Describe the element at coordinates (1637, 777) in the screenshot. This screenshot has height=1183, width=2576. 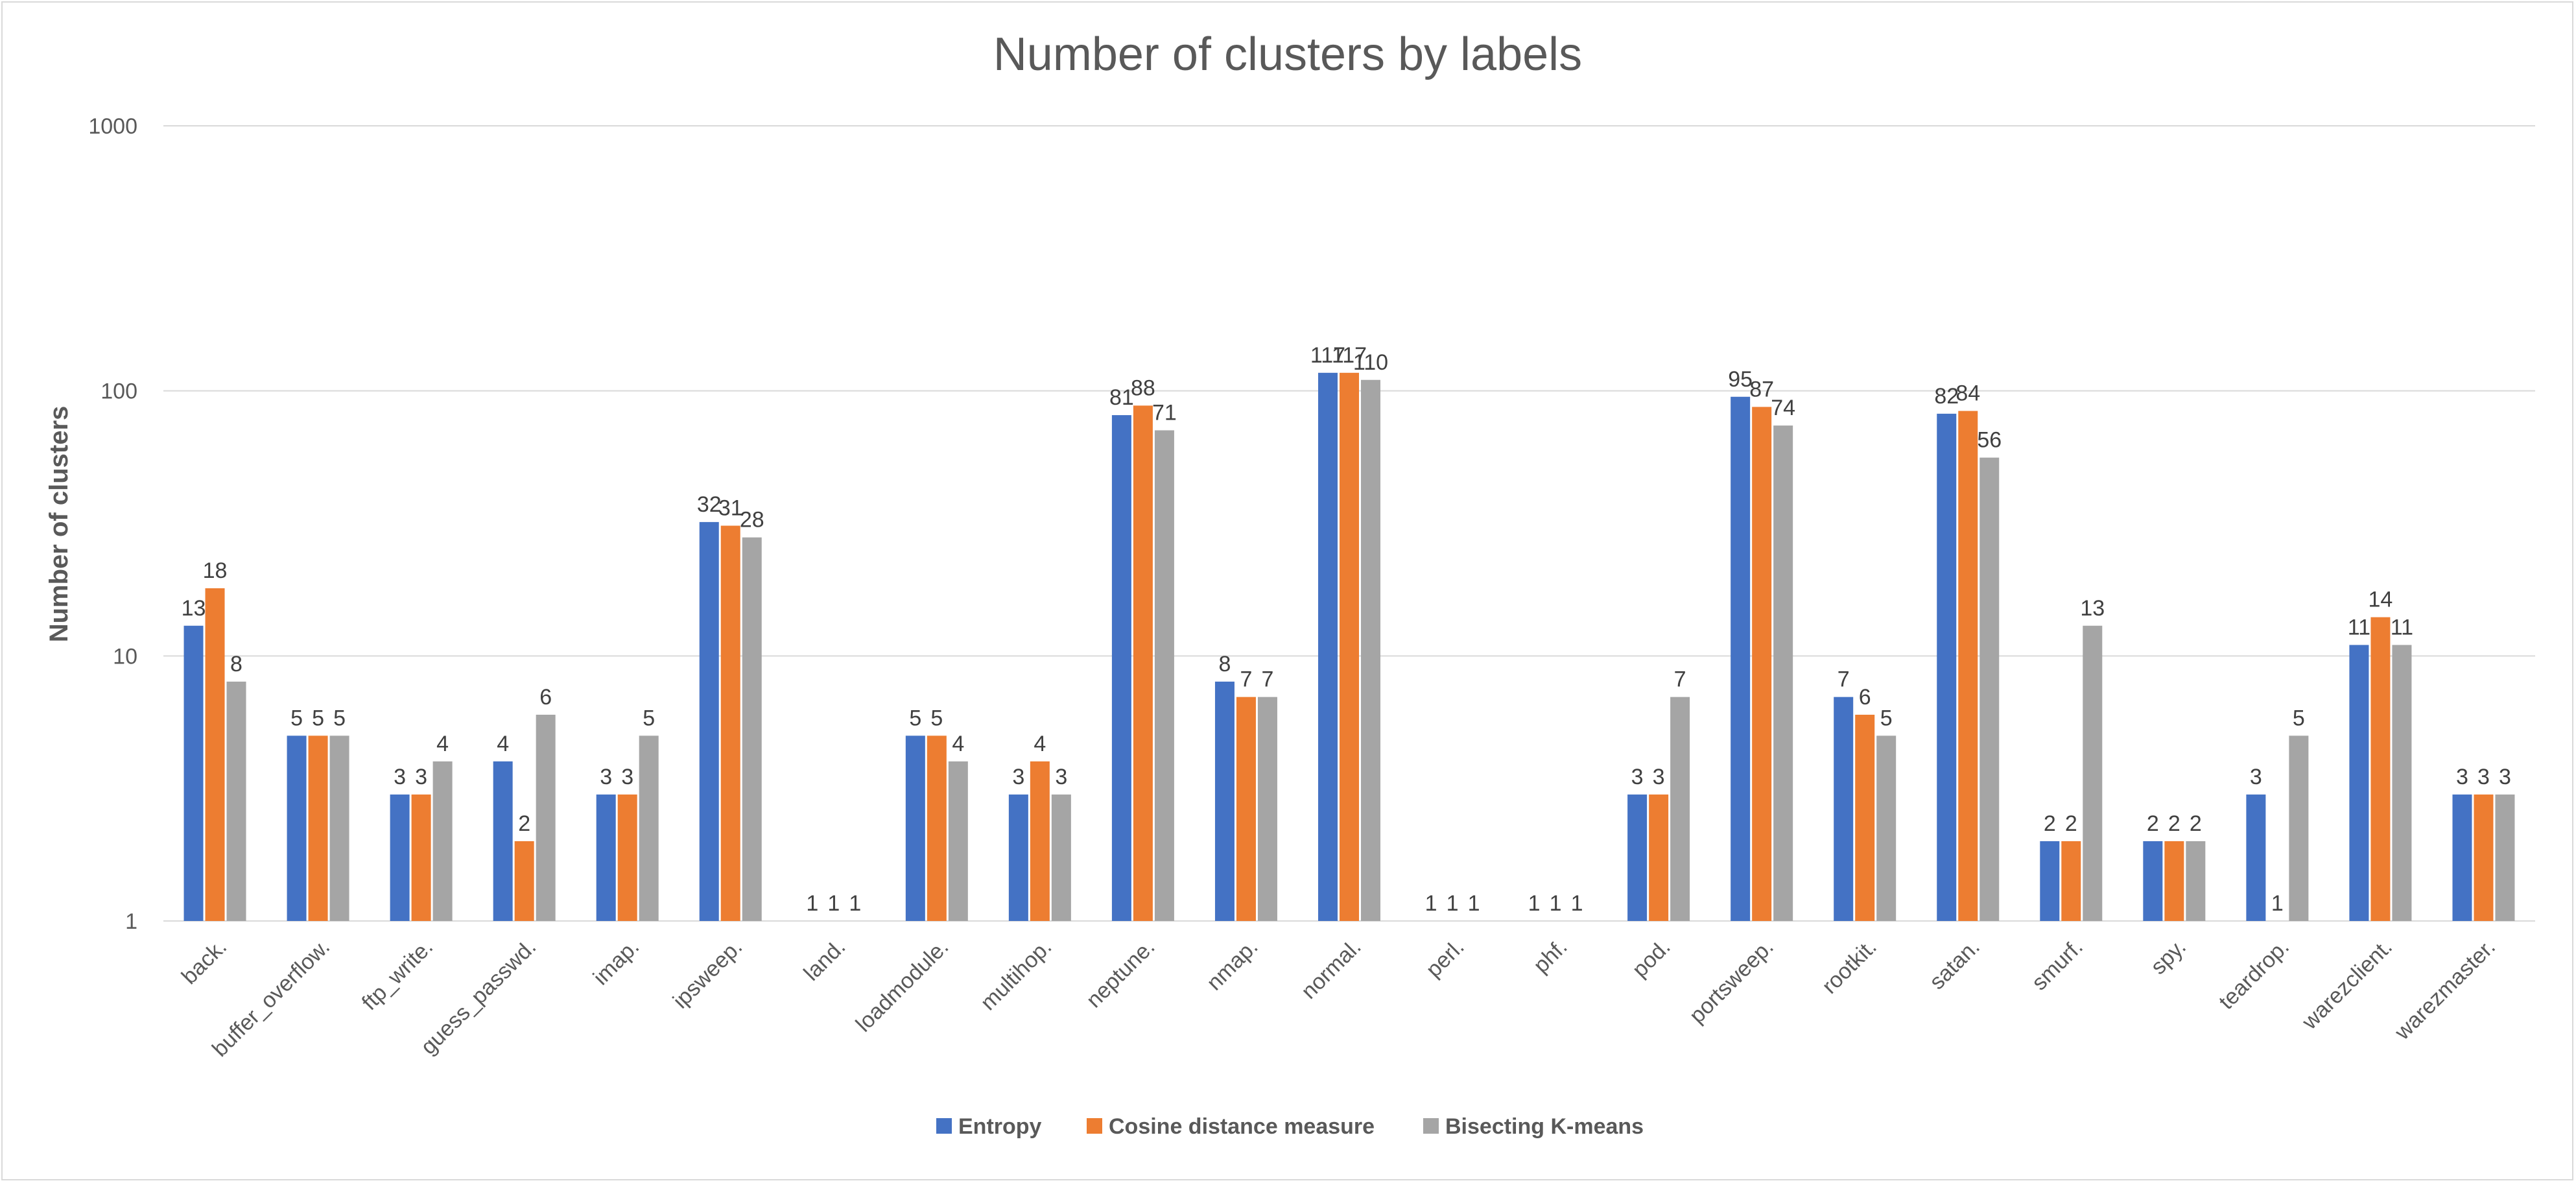
I see `data-label-pod-0: 3` at that location.